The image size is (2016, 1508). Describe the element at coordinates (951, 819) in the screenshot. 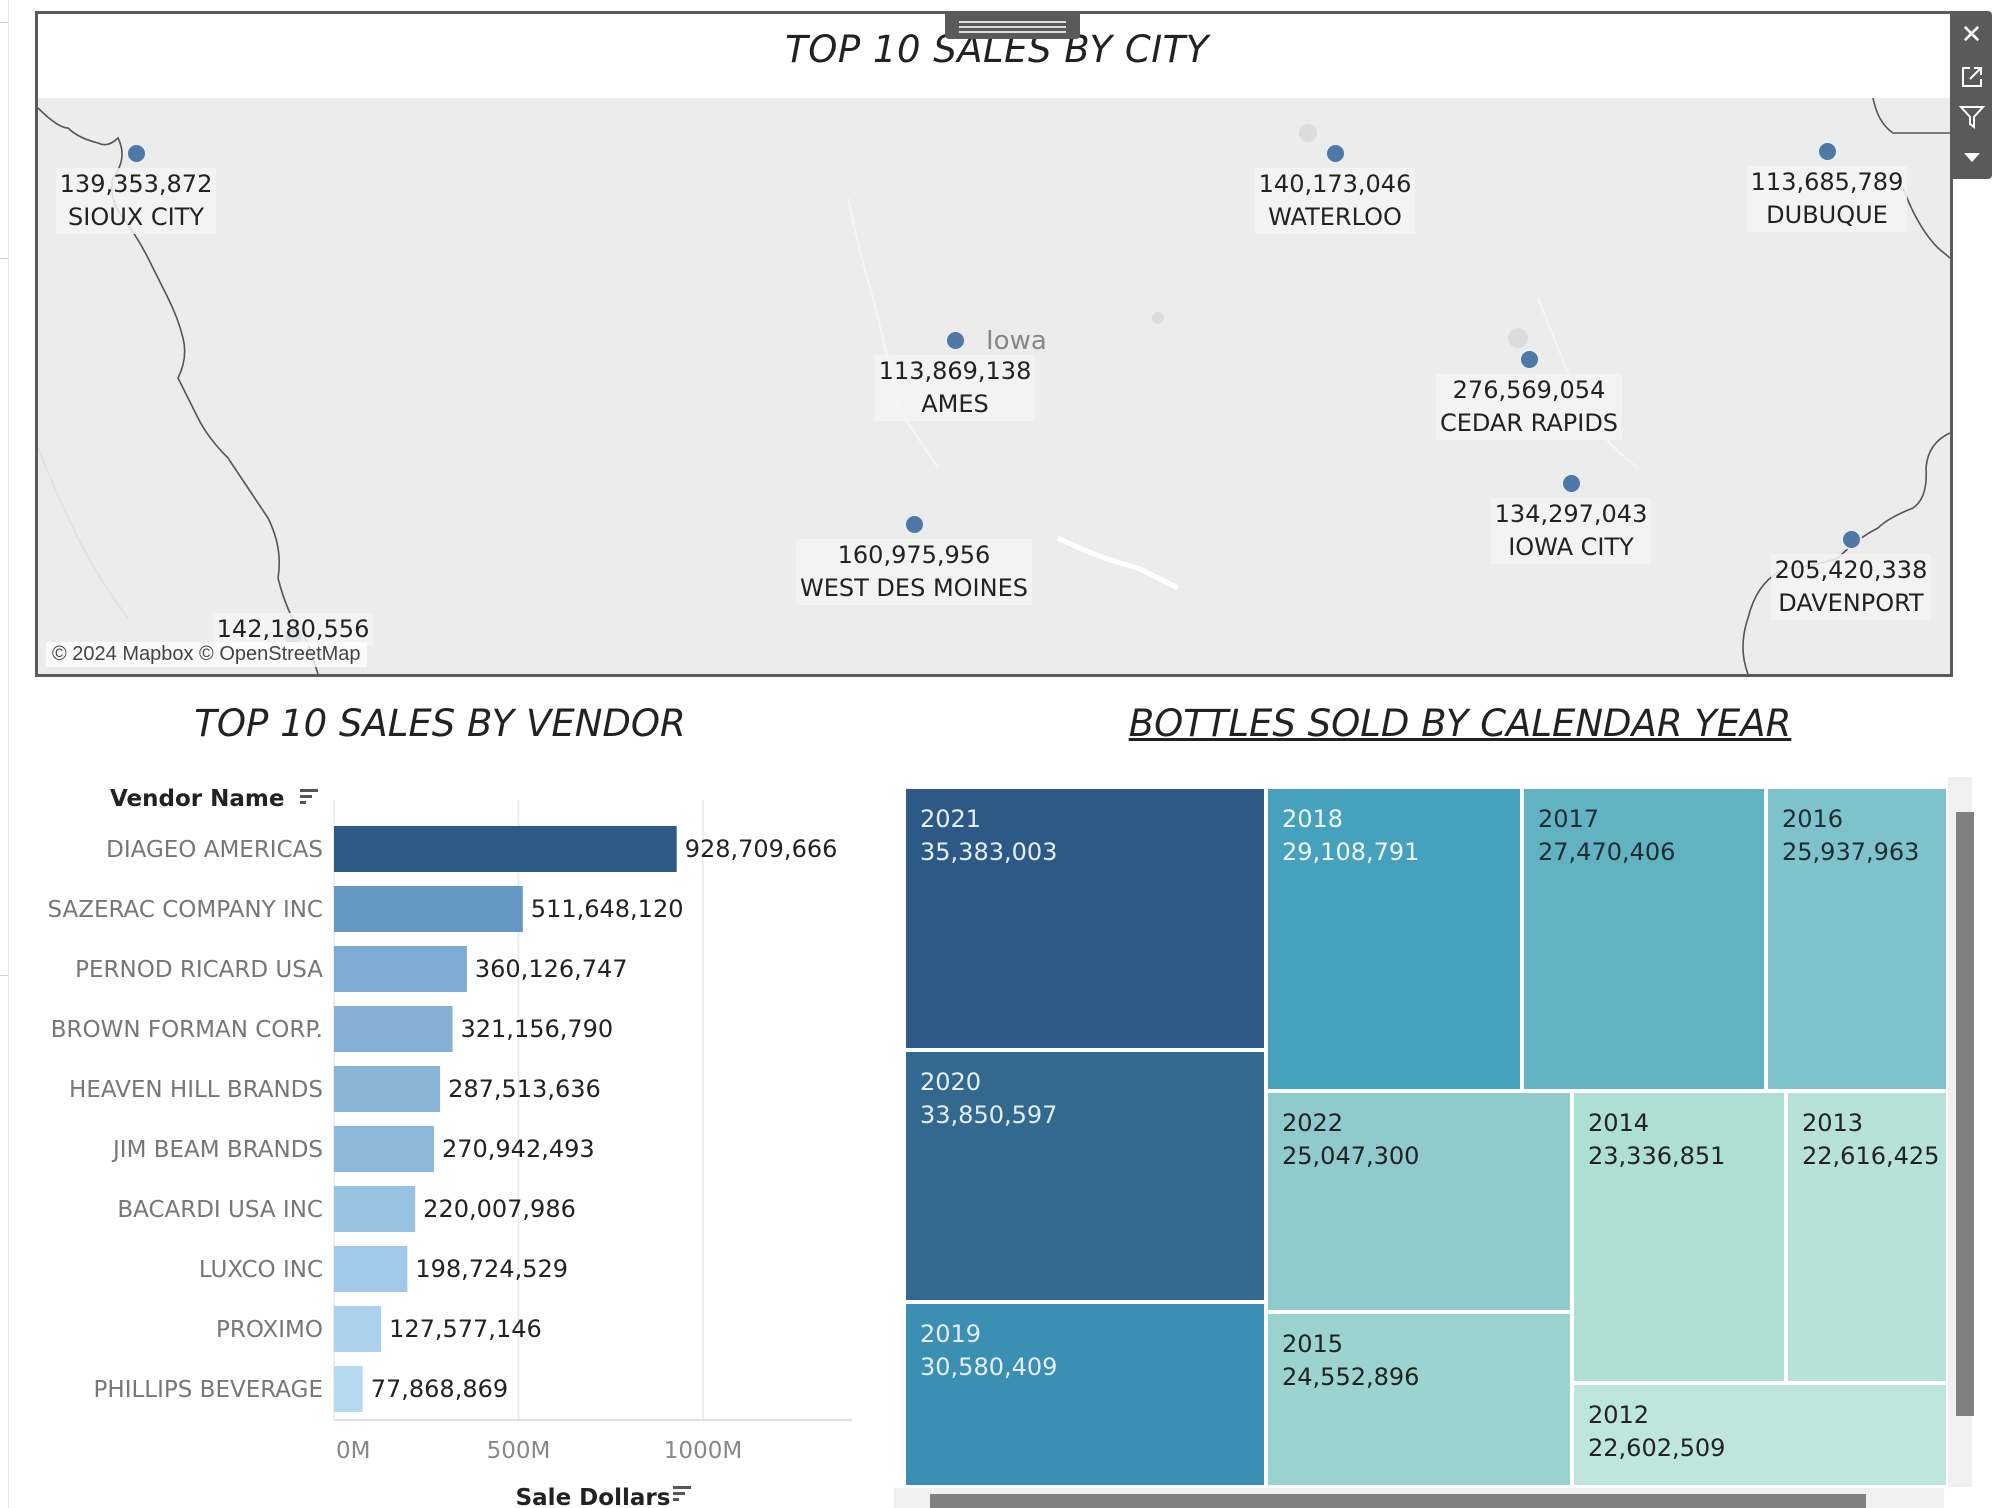

I see `treemap-year-label: 2021` at that location.